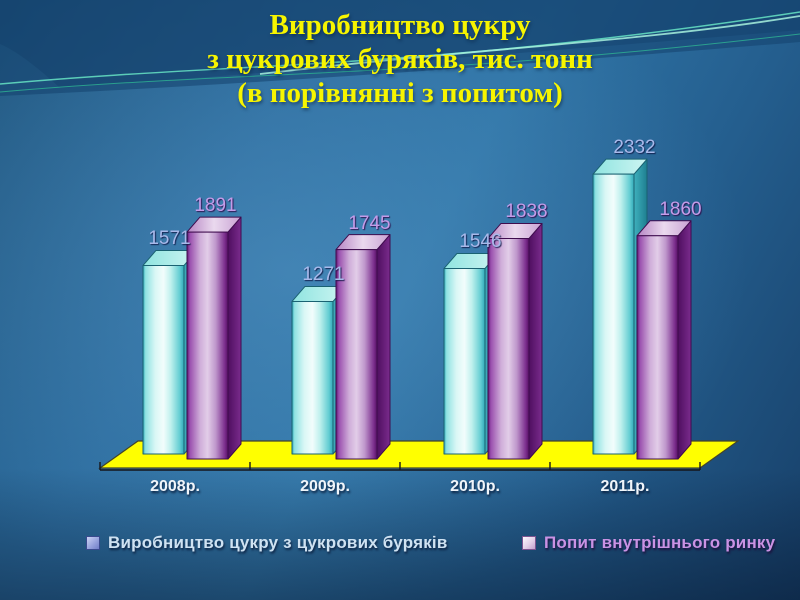 The width and height of the screenshot is (800, 600). I want to click on bar-value-label: 1838, so click(526, 212).